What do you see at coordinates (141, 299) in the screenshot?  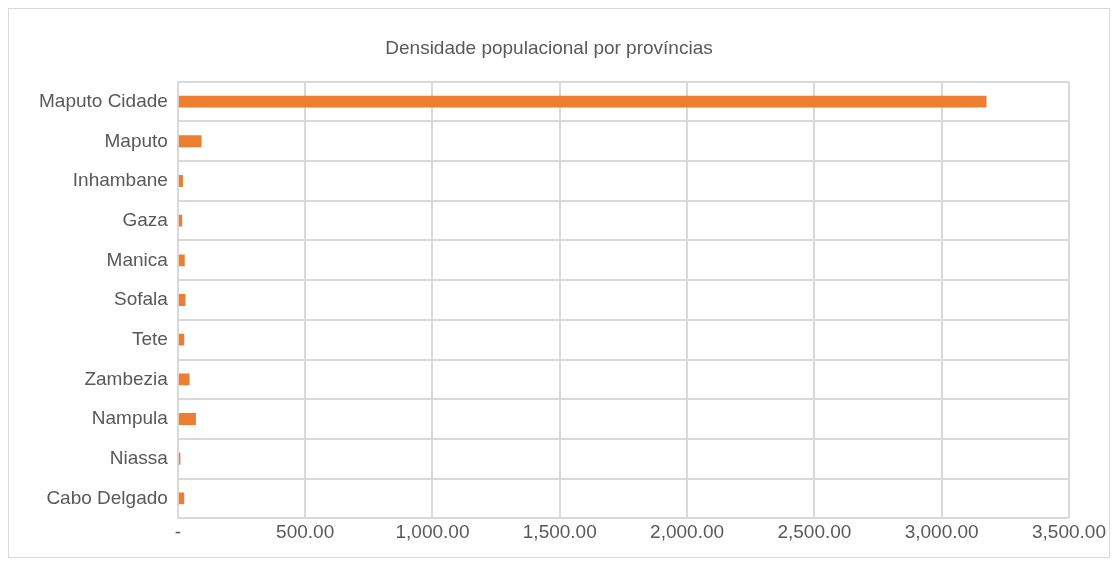 I see `y-tick-label: Sofala` at bounding box center [141, 299].